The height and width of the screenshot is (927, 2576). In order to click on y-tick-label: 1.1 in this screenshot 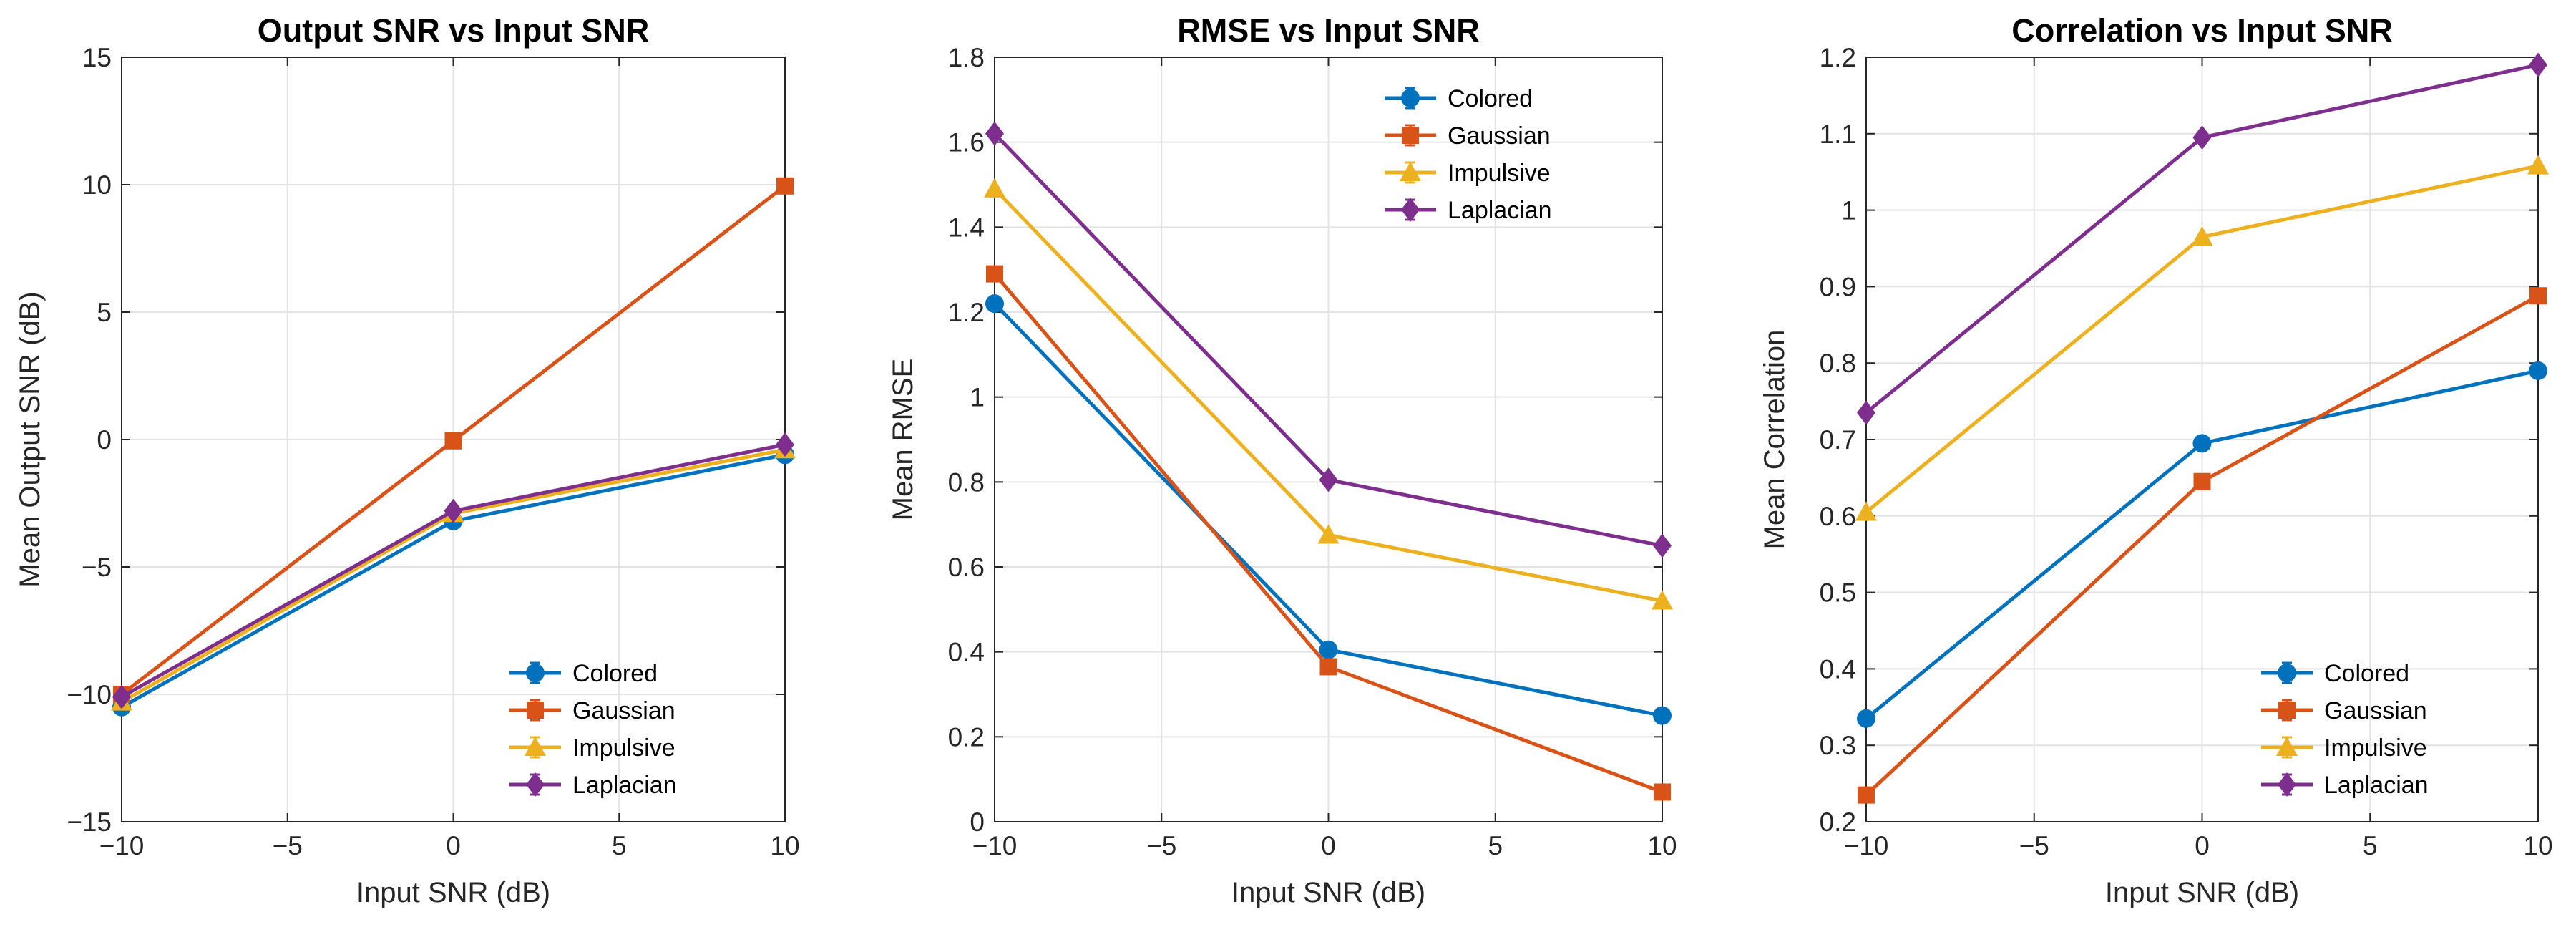, I will do `click(1838, 134)`.